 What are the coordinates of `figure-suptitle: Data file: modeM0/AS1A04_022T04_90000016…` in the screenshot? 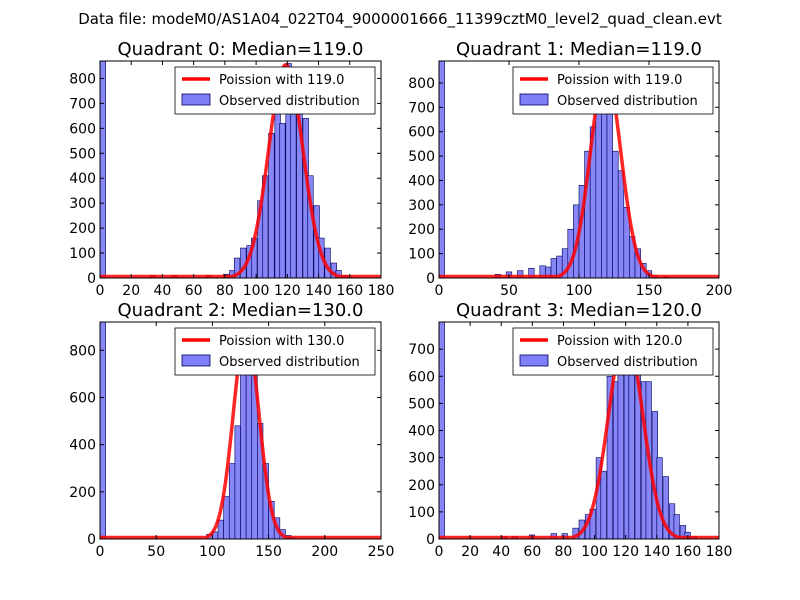 It's located at (400, 19).